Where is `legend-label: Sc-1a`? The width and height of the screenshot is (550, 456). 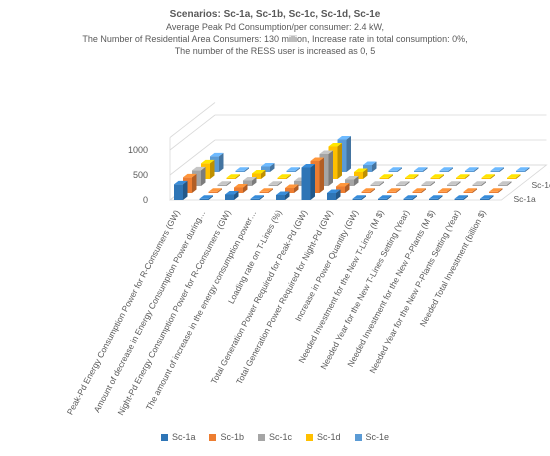 legend-label: Sc-1a is located at coordinates (183, 437).